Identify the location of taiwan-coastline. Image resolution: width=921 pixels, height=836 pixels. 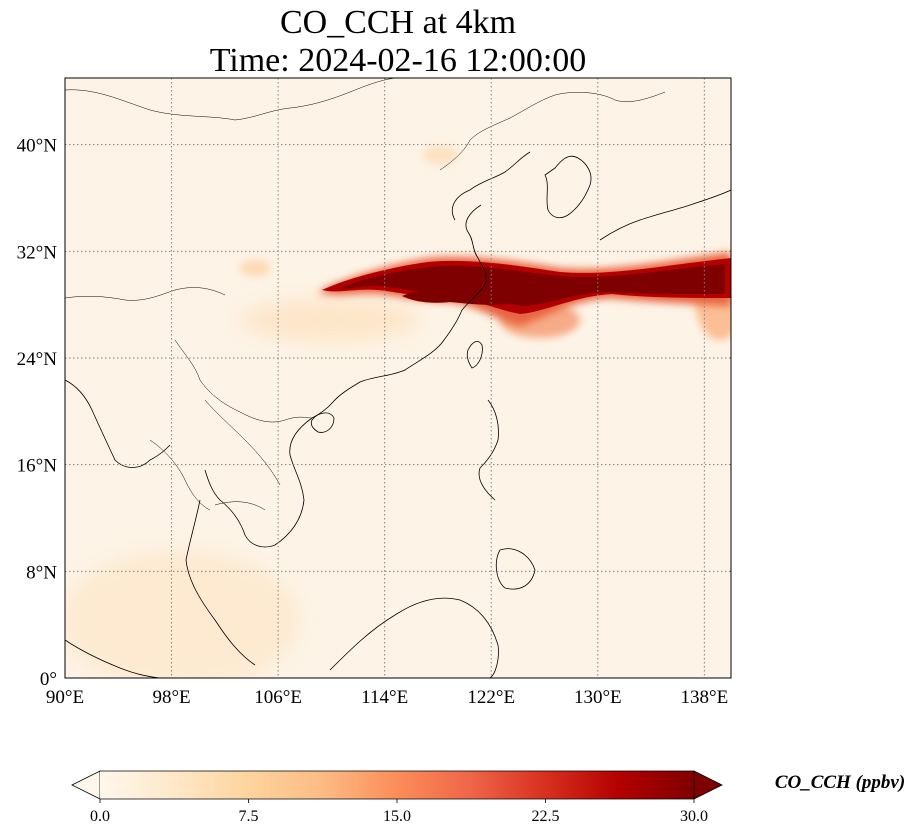
(474, 355).